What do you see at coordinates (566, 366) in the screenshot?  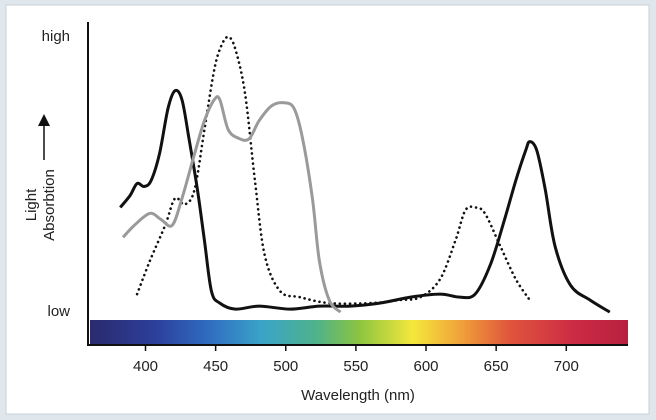 I see `x-tick-label: 700` at bounding box center [566, 366].